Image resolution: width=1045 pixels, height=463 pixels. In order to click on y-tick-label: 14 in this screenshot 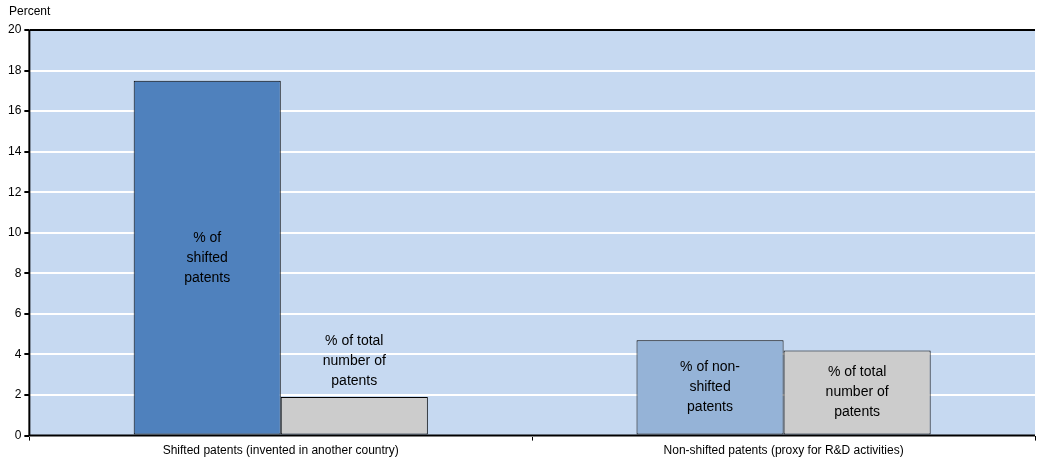, I will do `click(14, 150)`.